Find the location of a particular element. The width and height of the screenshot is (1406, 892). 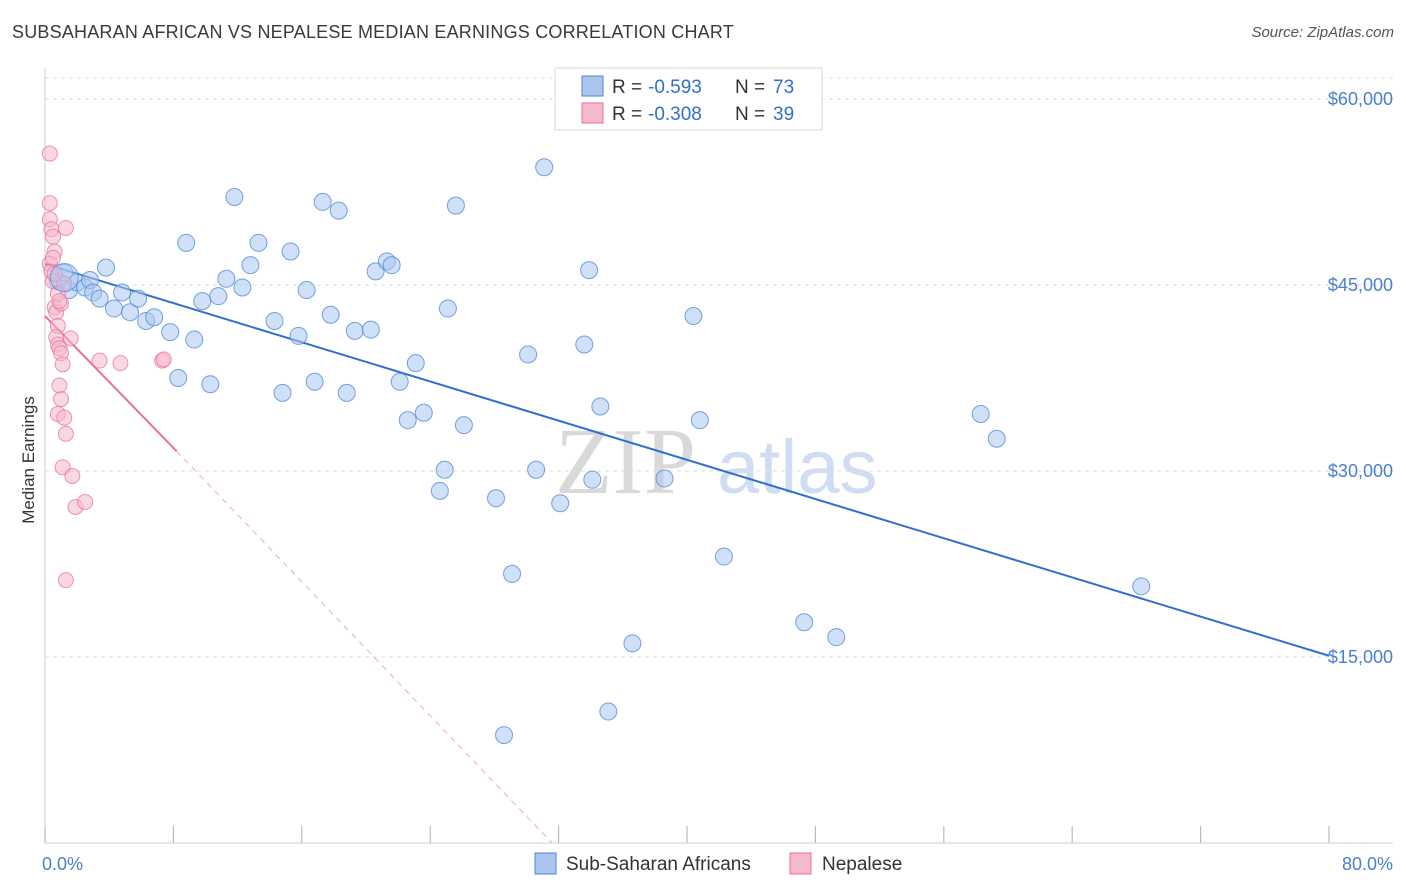

y-tick-label: $15,000 is located at coordinates (1360, 657).